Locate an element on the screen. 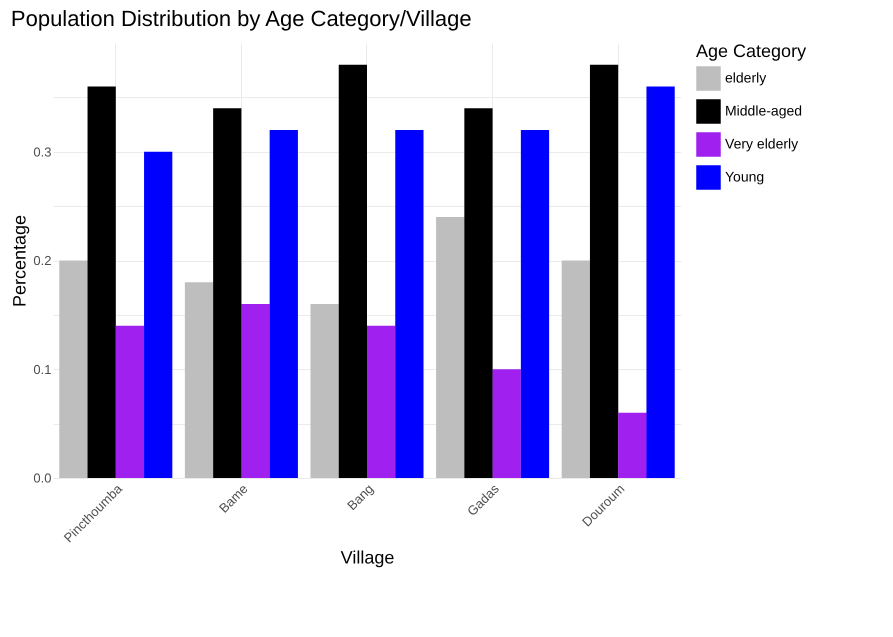 This screenshot has height=637, width=893. chart-title: Population Distribution by Age Category/Village is located at coordinates (241, 18).